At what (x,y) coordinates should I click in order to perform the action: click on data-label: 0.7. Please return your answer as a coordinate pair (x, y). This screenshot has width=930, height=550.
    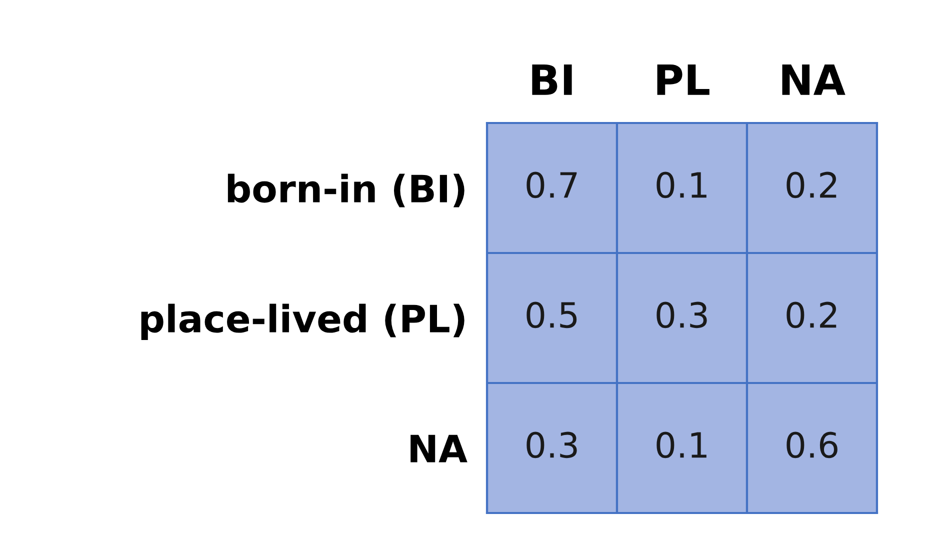
    Looking at the image, I should click on (551, 185).